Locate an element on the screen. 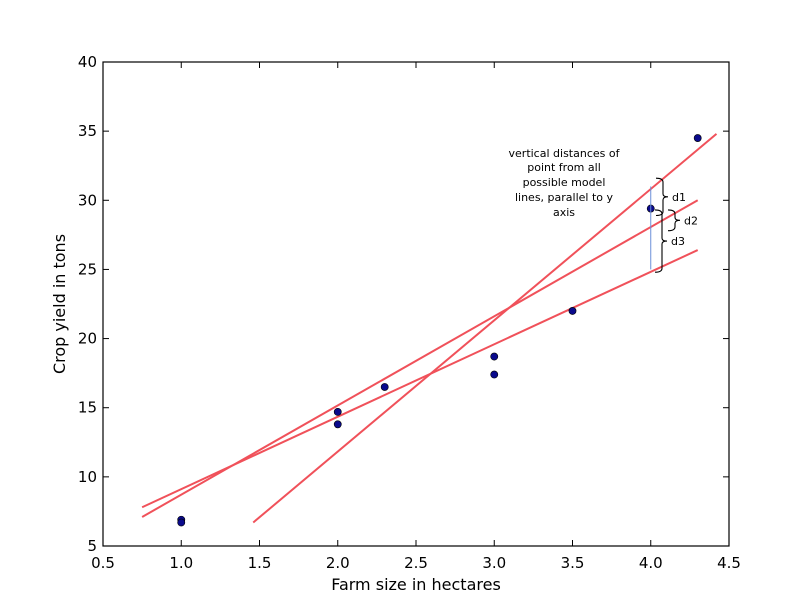  annotation-line: vertical distances of is located at coordinates (565, 153).